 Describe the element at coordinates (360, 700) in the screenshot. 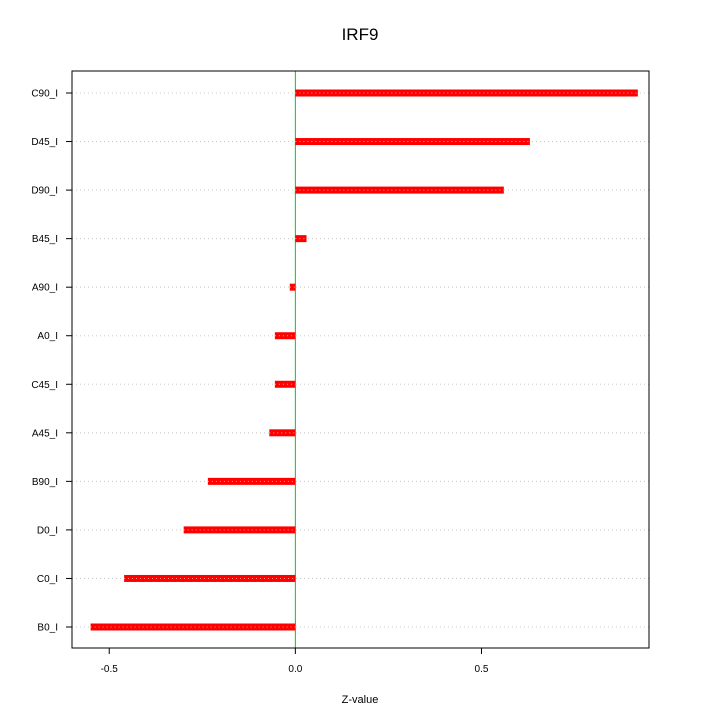

I see `x-axis-label: Z-value` at that location.